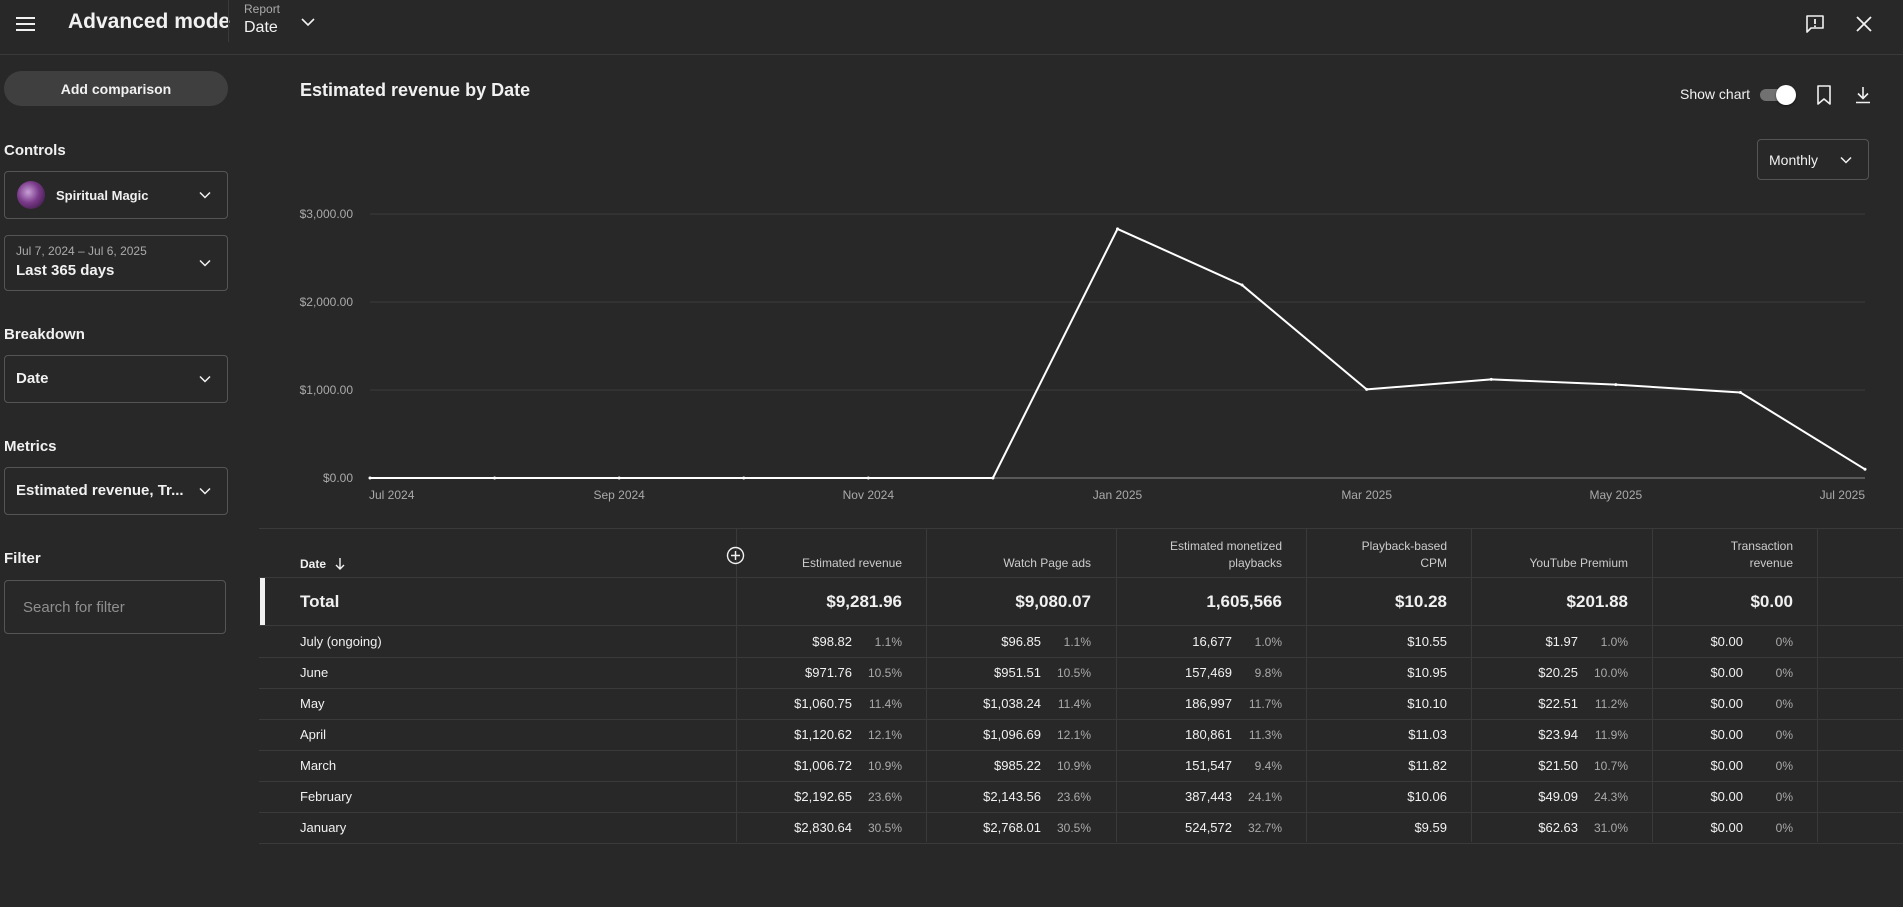 This screenshot has height=907, width=1903. What do you see at coordinates (888, 642) in the screenshot?
I see `cell-percent: 1.1%` at bounding box center [888, 642].